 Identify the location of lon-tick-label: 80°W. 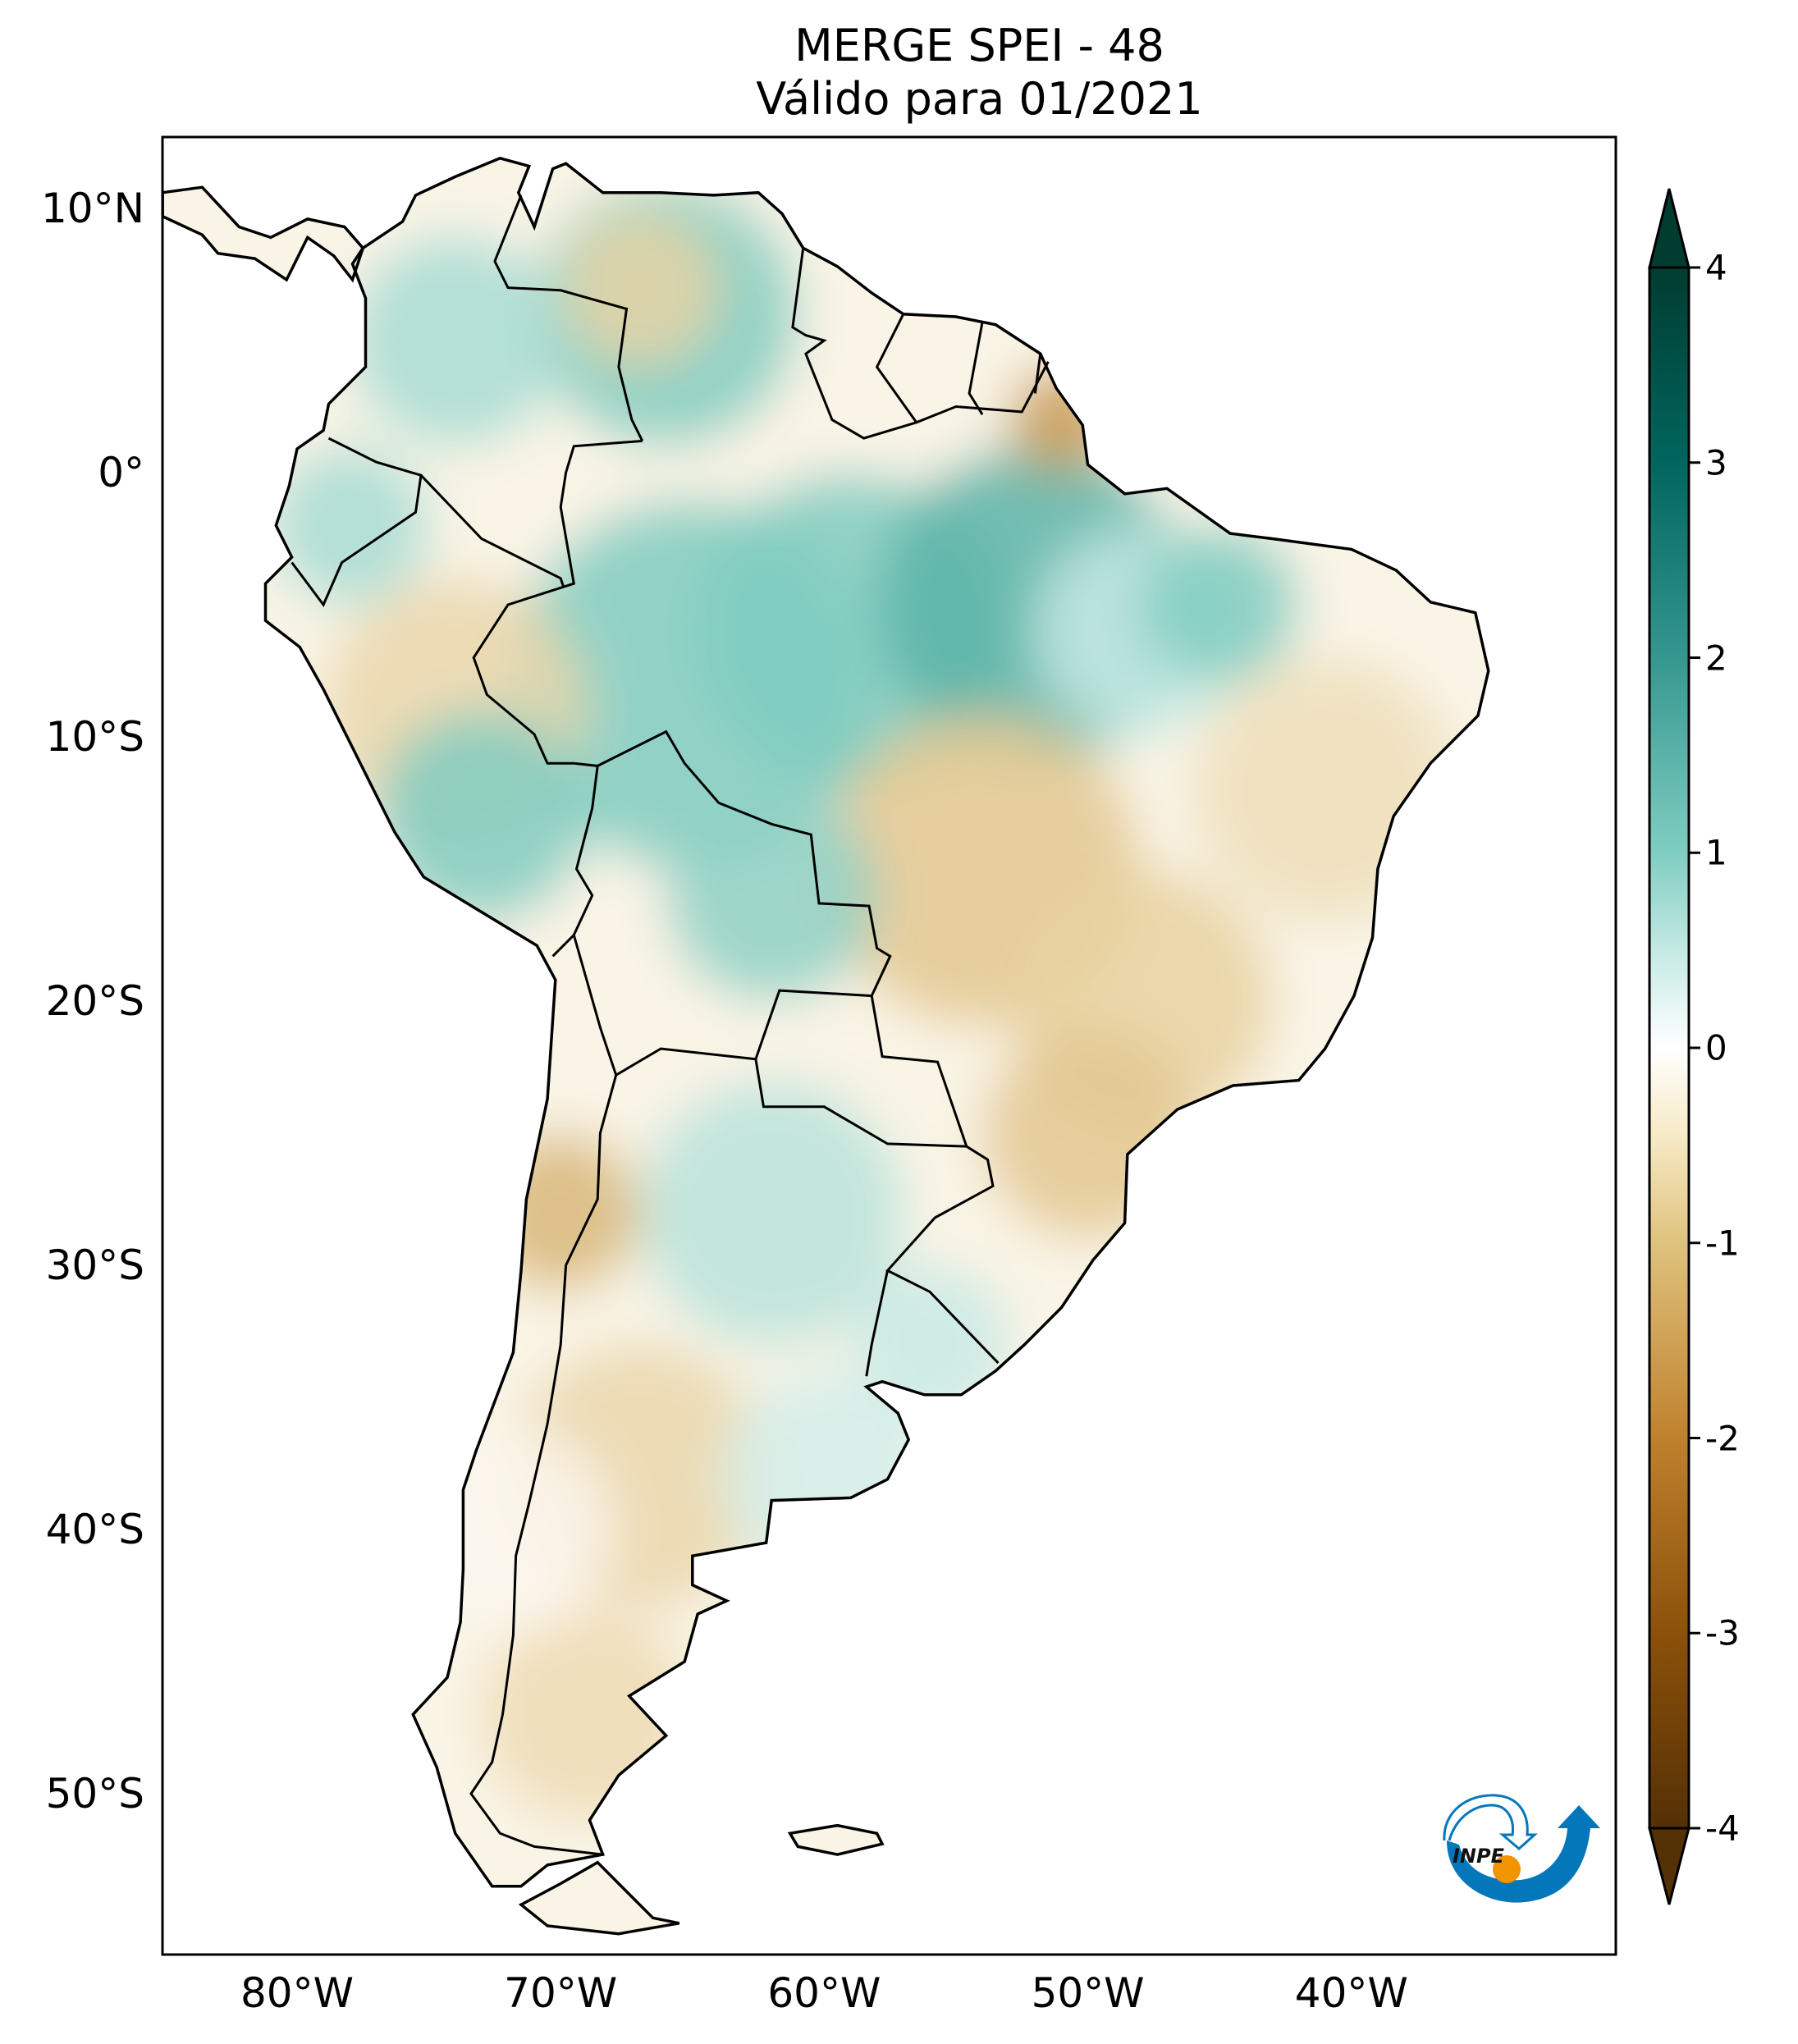
(297, 1993).